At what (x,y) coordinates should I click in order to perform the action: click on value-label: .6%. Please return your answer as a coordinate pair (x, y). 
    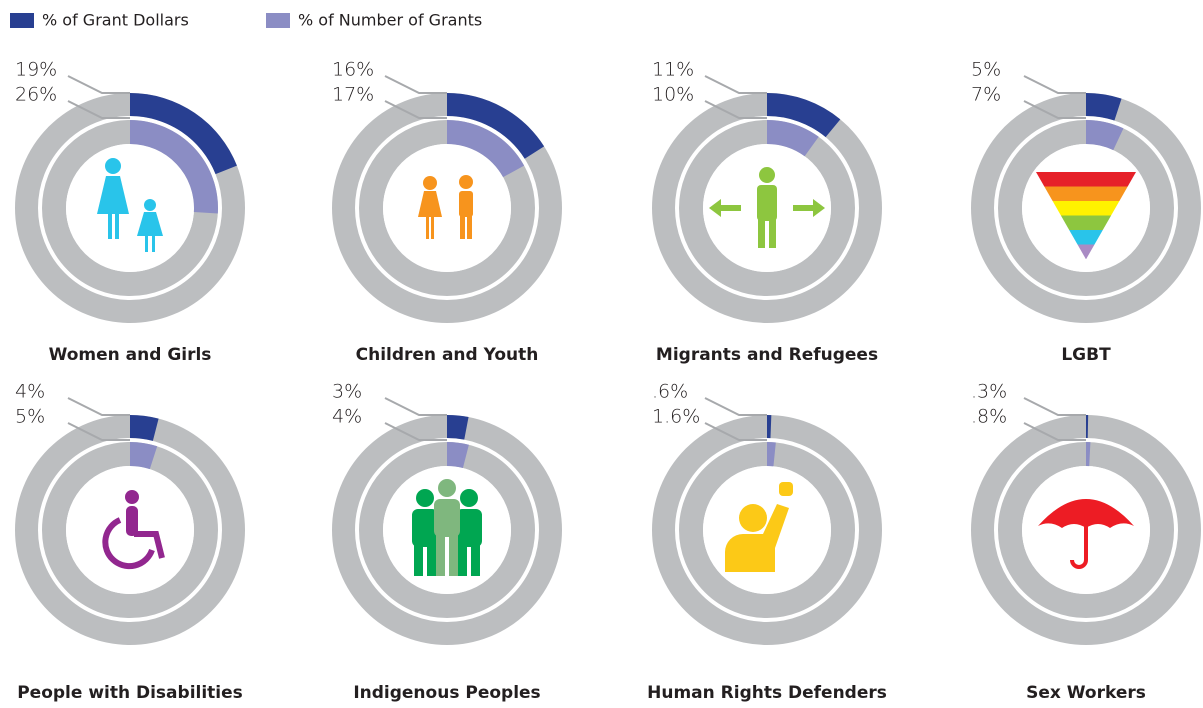
    Looking at the image, I should click on (670, 392).